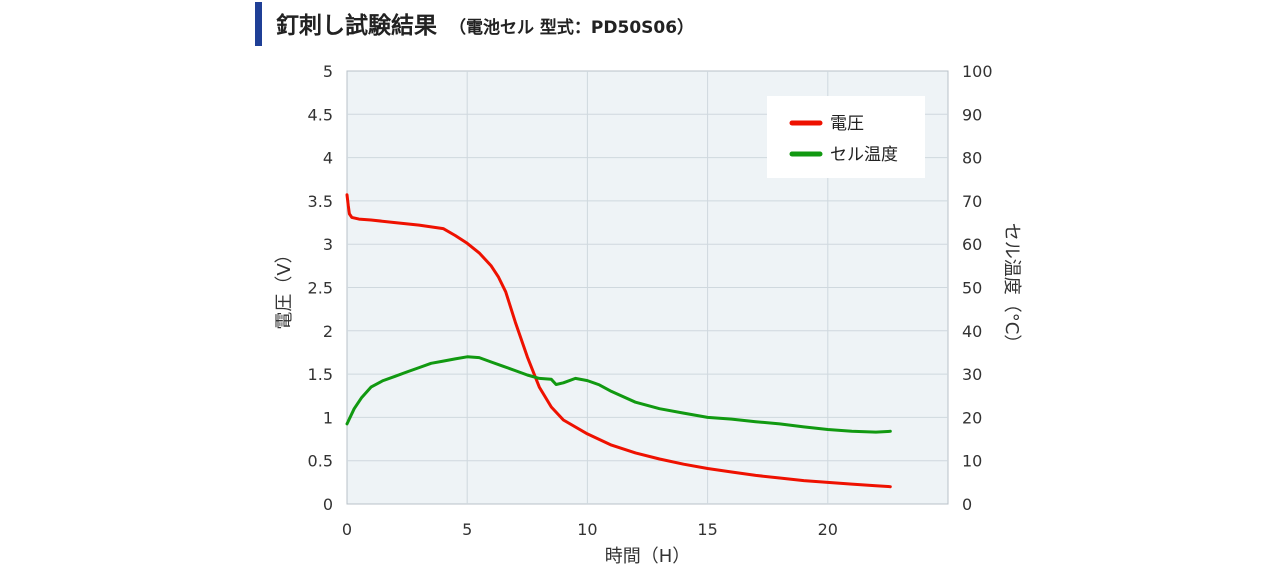 The width and height of the screenshot is (1280, 571). I want to click on y-right-tick-label: 10, so click(972, 461).